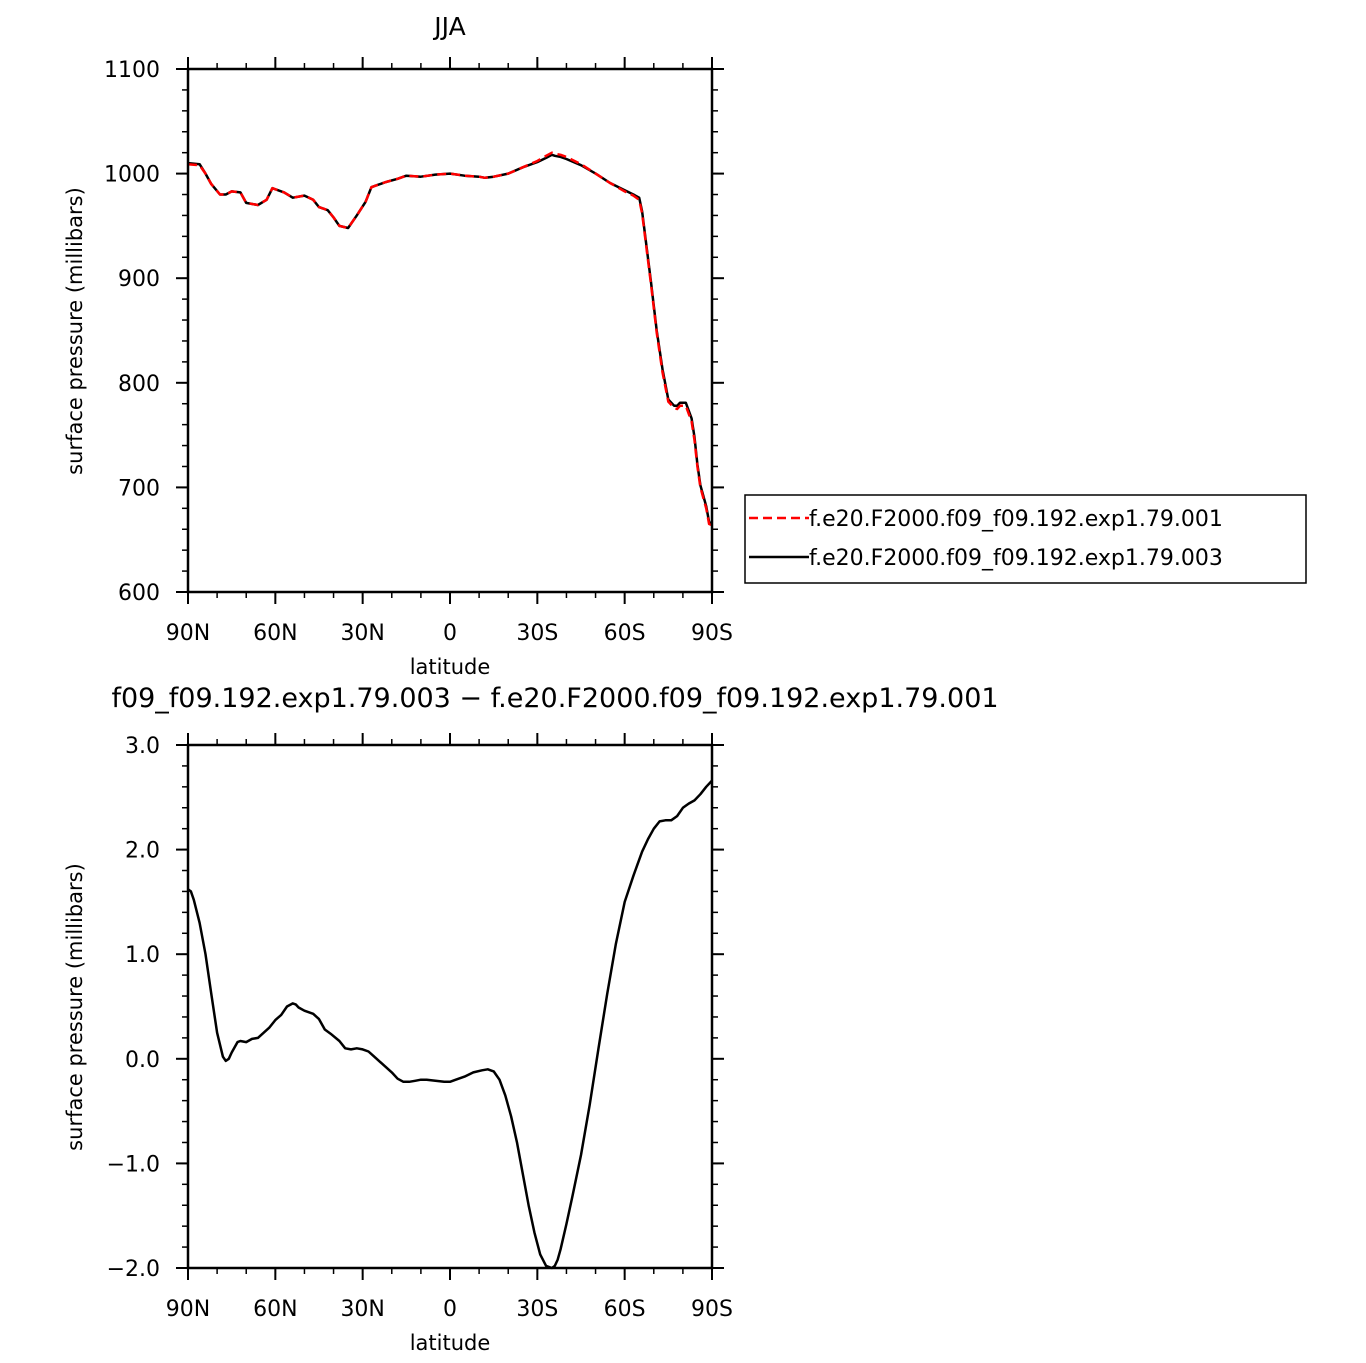 This screenshot has width=1366, height=1363. Describe the element at coordinates (142, 1060) in the screenshot. I see `bottom-y-tick-label: 0.0` at that location.